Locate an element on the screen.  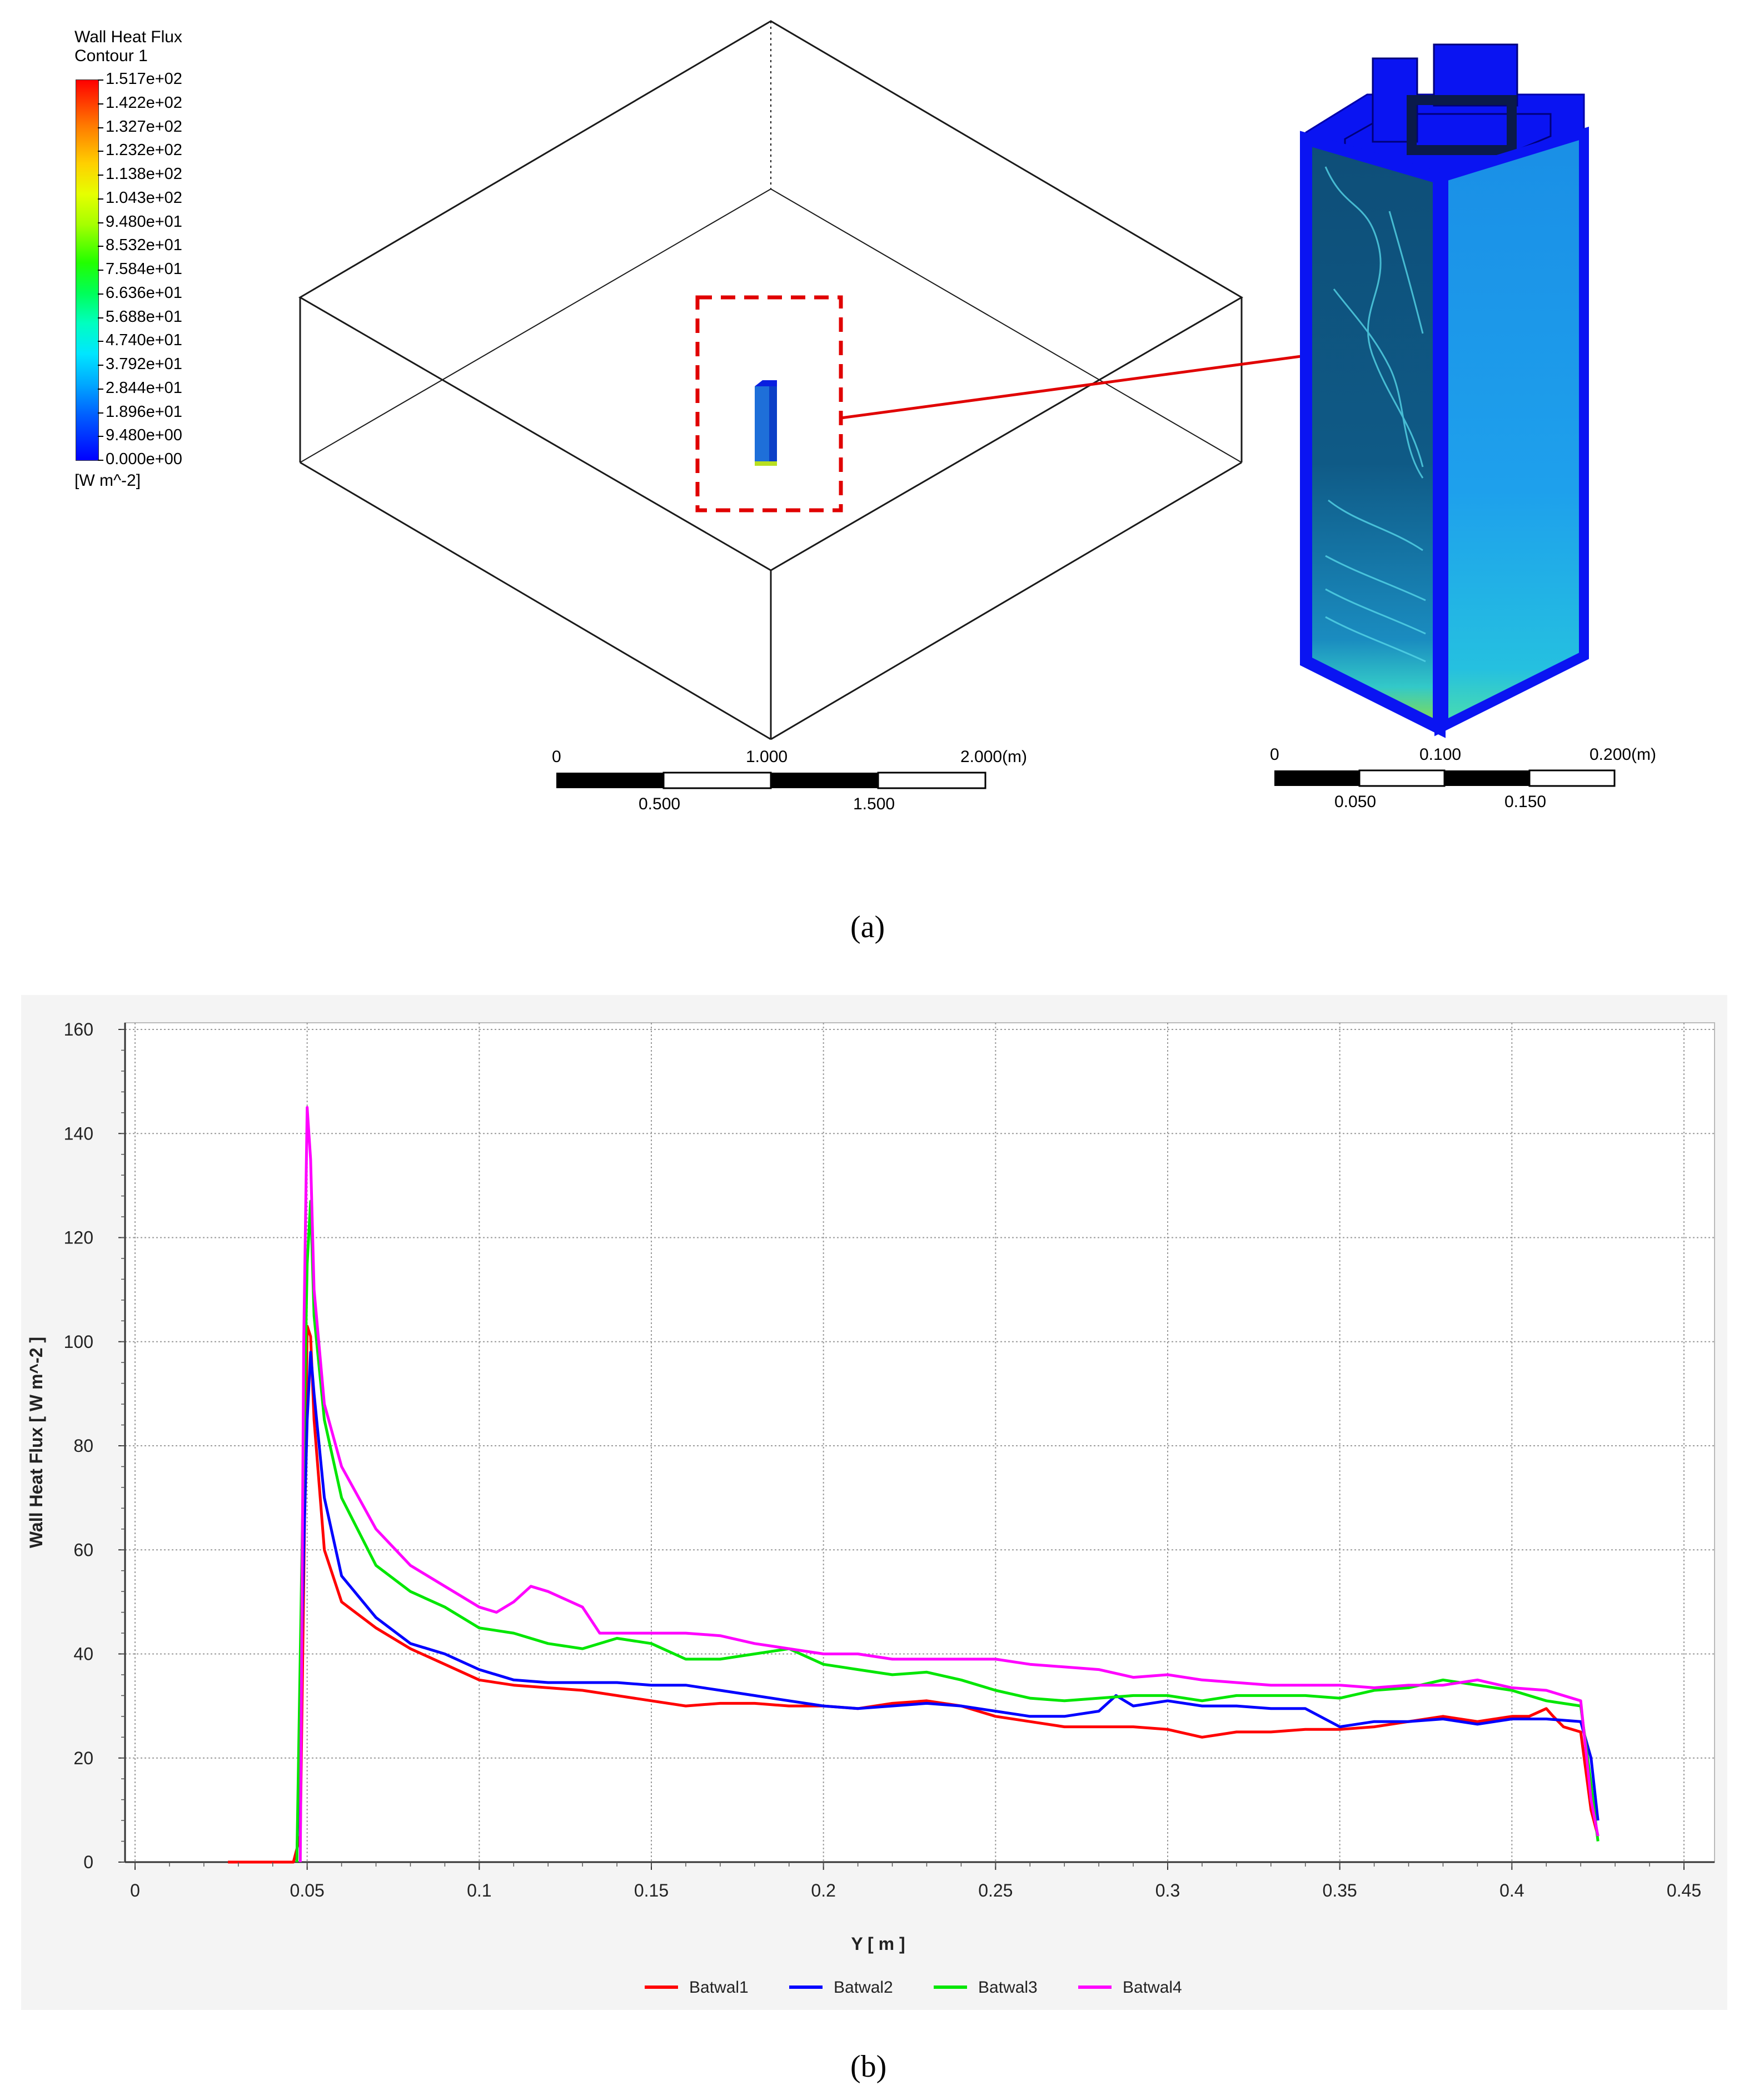
legend-tick-label: 9.480e+00 is located at coordinates (144, 435).